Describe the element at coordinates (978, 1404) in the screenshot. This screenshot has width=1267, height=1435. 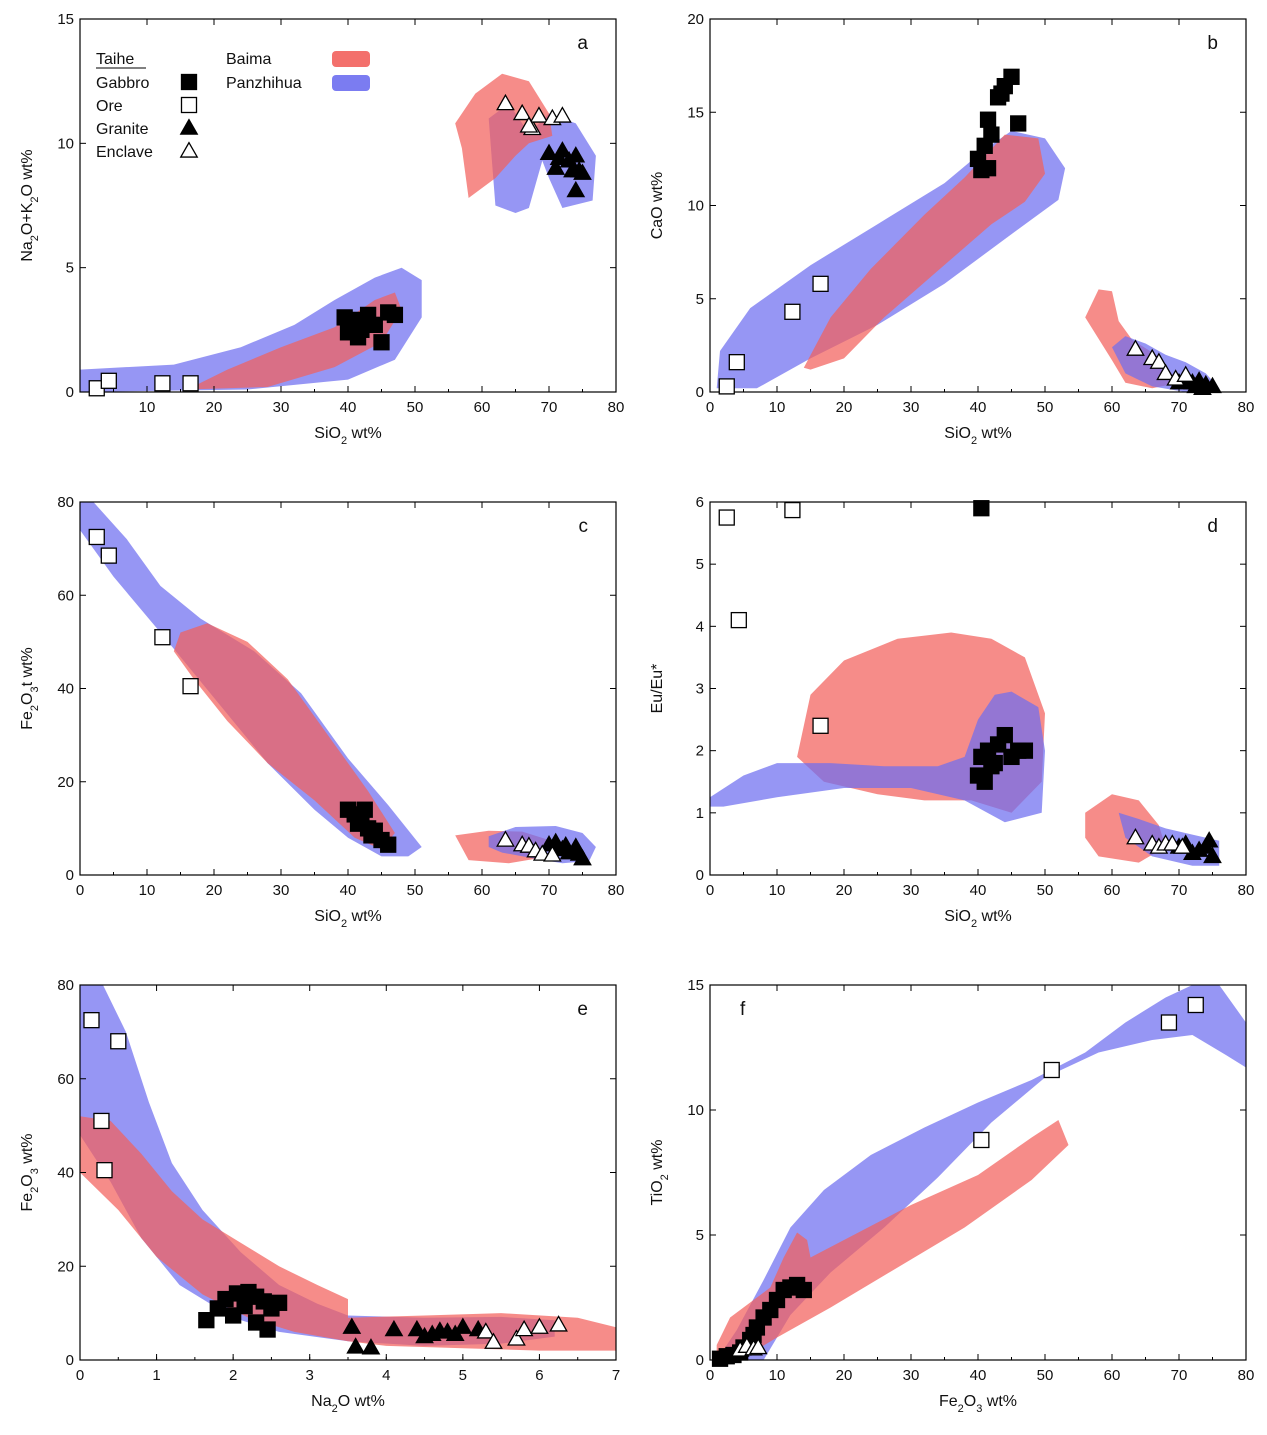
I see `x-axis-label-f: Fe2O3 wt%` at that location.